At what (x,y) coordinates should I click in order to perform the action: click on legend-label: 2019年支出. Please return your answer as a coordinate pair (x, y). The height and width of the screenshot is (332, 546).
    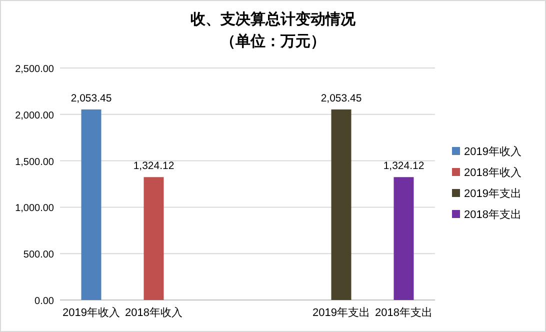
    Looking at the image, I should click on (493, 193).